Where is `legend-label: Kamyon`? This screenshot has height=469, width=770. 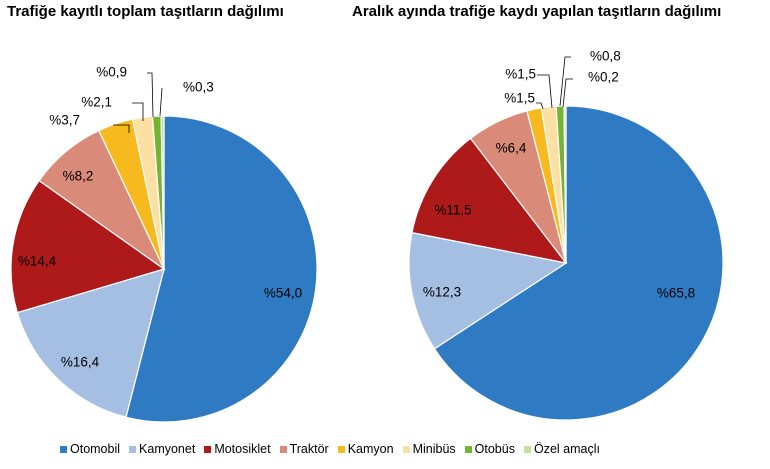 legend-label: Kamyon is located at coordinates (370, 449).